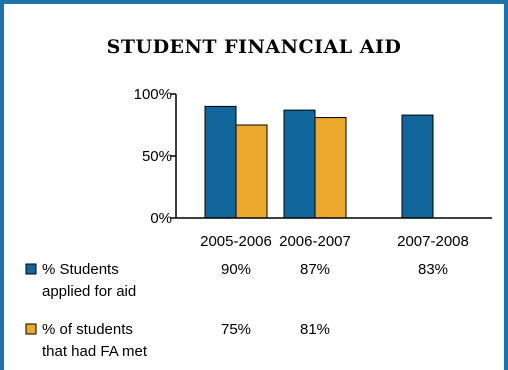 The height and width of the screenshot is (370, 508). Describe the element at coordinates (330, 168) in the screenshot. I see `bar-met-2006-2007` at that location.